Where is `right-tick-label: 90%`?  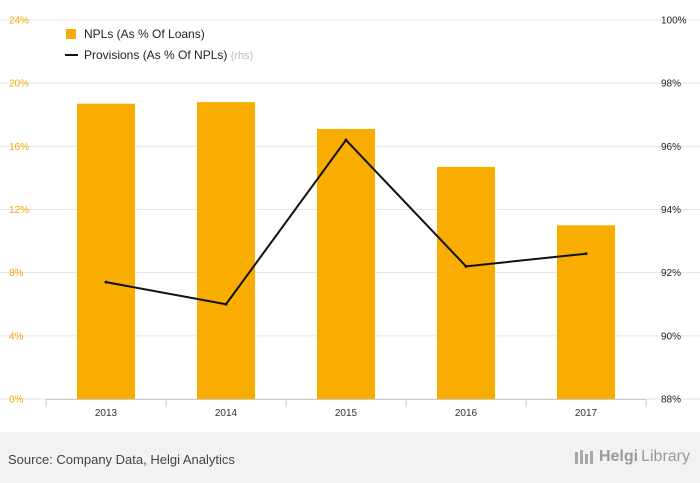
right-tick-label: 90% is located at coordinates (671, 336).